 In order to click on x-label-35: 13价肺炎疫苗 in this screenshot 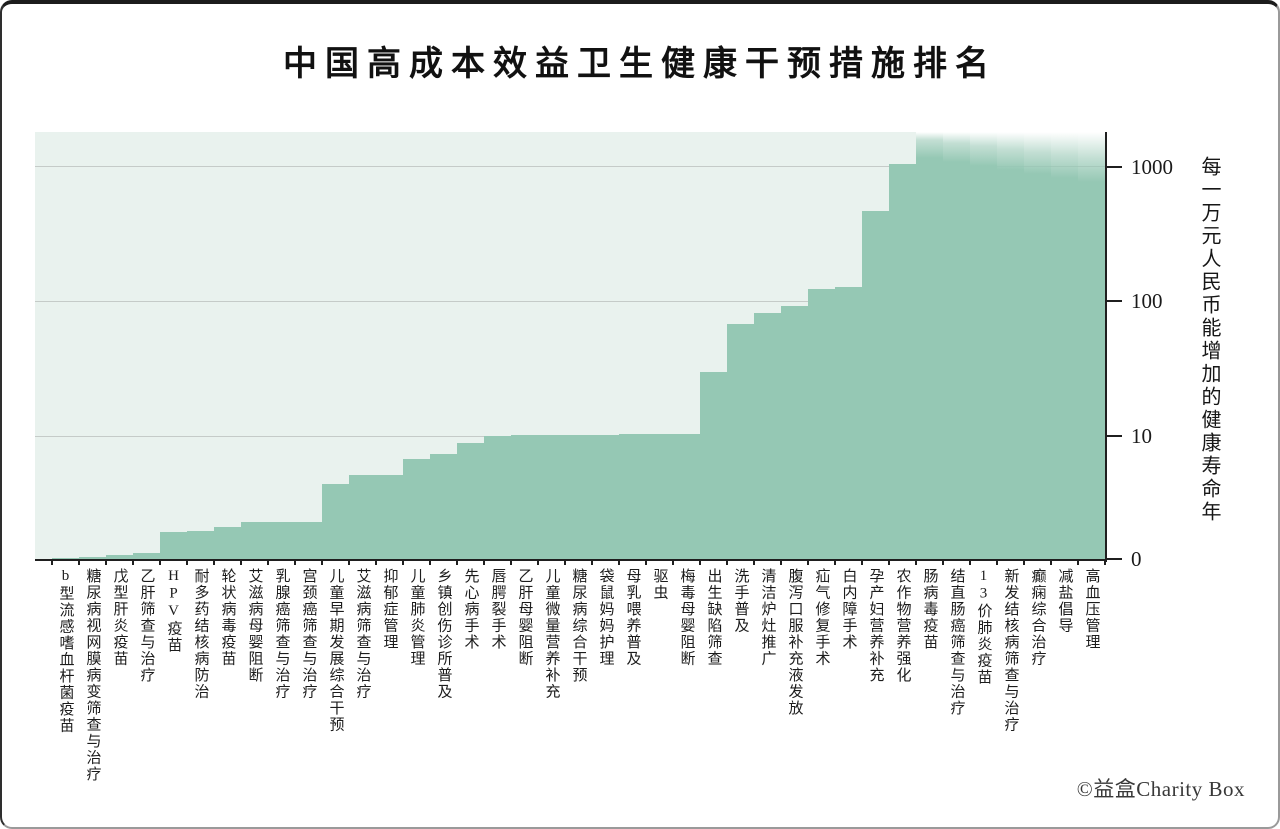, I will do `click(983, 627)`.